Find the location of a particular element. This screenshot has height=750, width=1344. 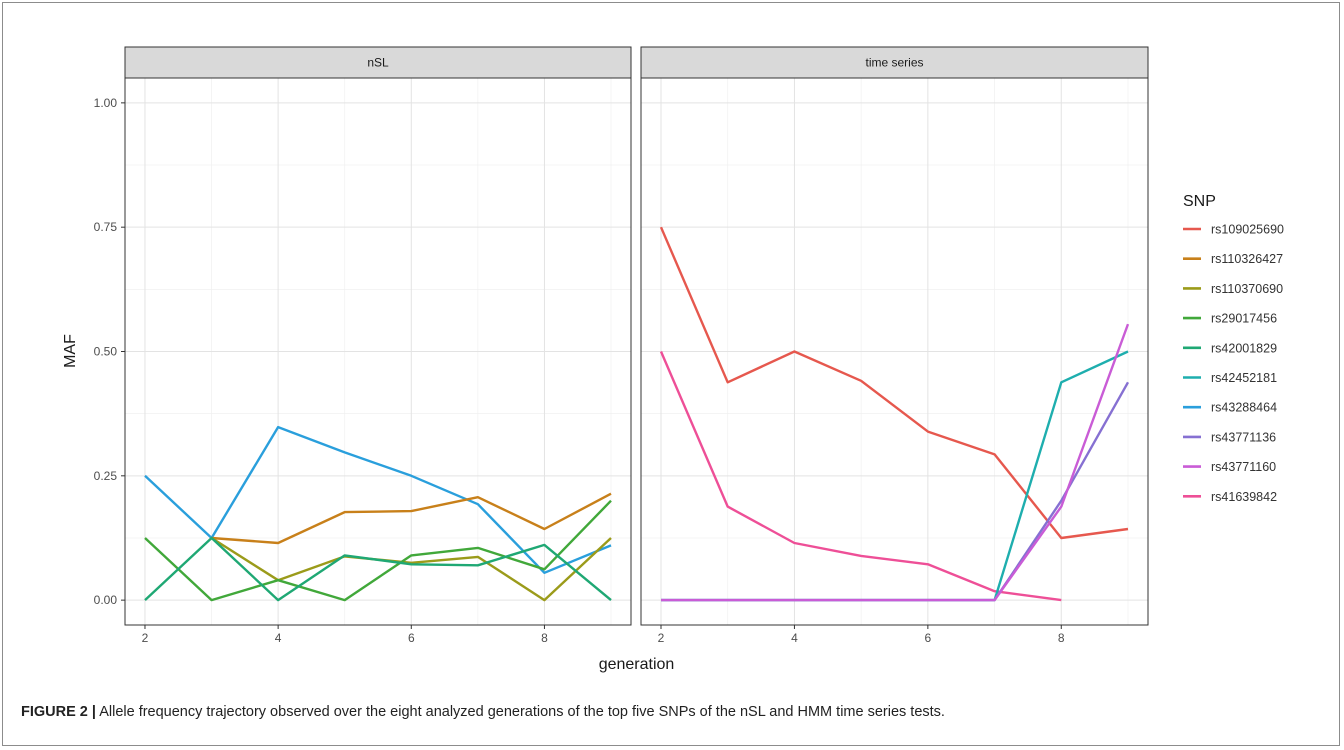

series-line-rs43771136 is located at coordinates (895, 491).